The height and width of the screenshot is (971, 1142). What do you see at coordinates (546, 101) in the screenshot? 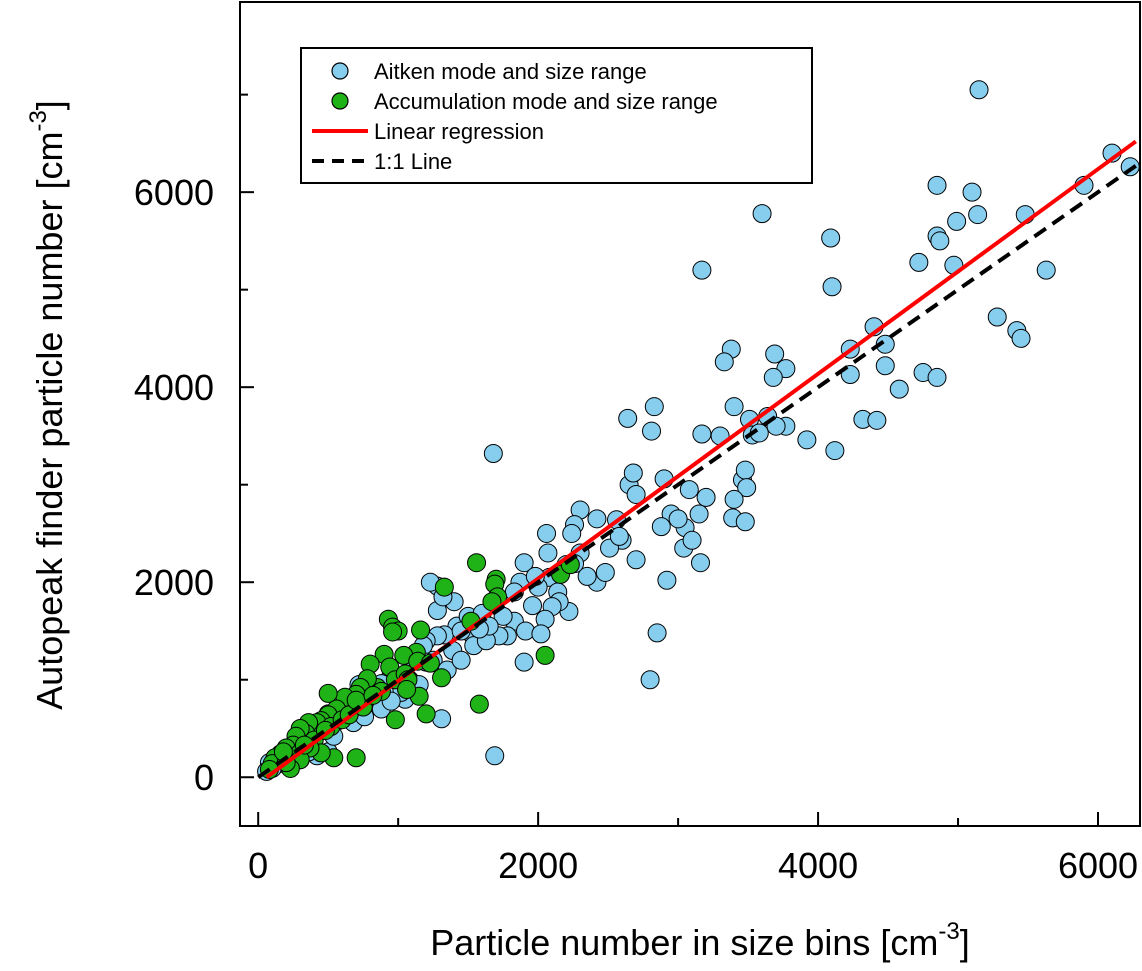
I see `legend-label-accumulation: Accumulation mode and size range` at bounding box center [546, 101].